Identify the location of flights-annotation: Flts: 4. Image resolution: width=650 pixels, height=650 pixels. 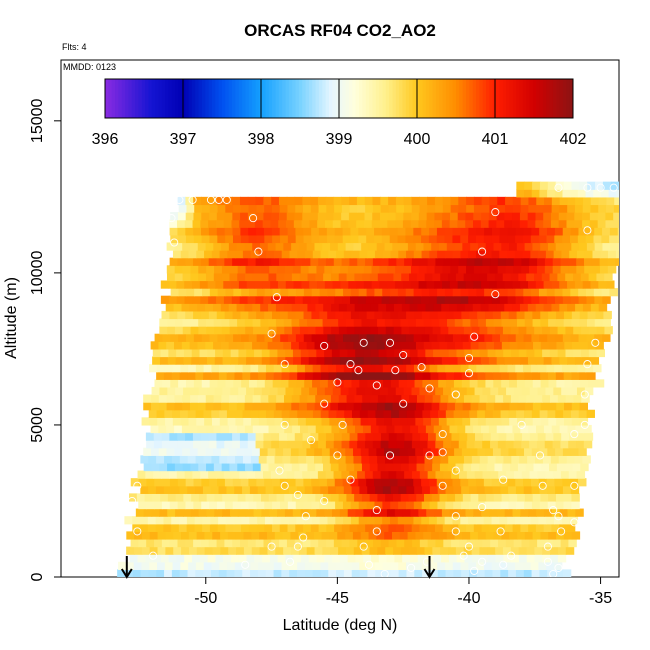
(74, 47).